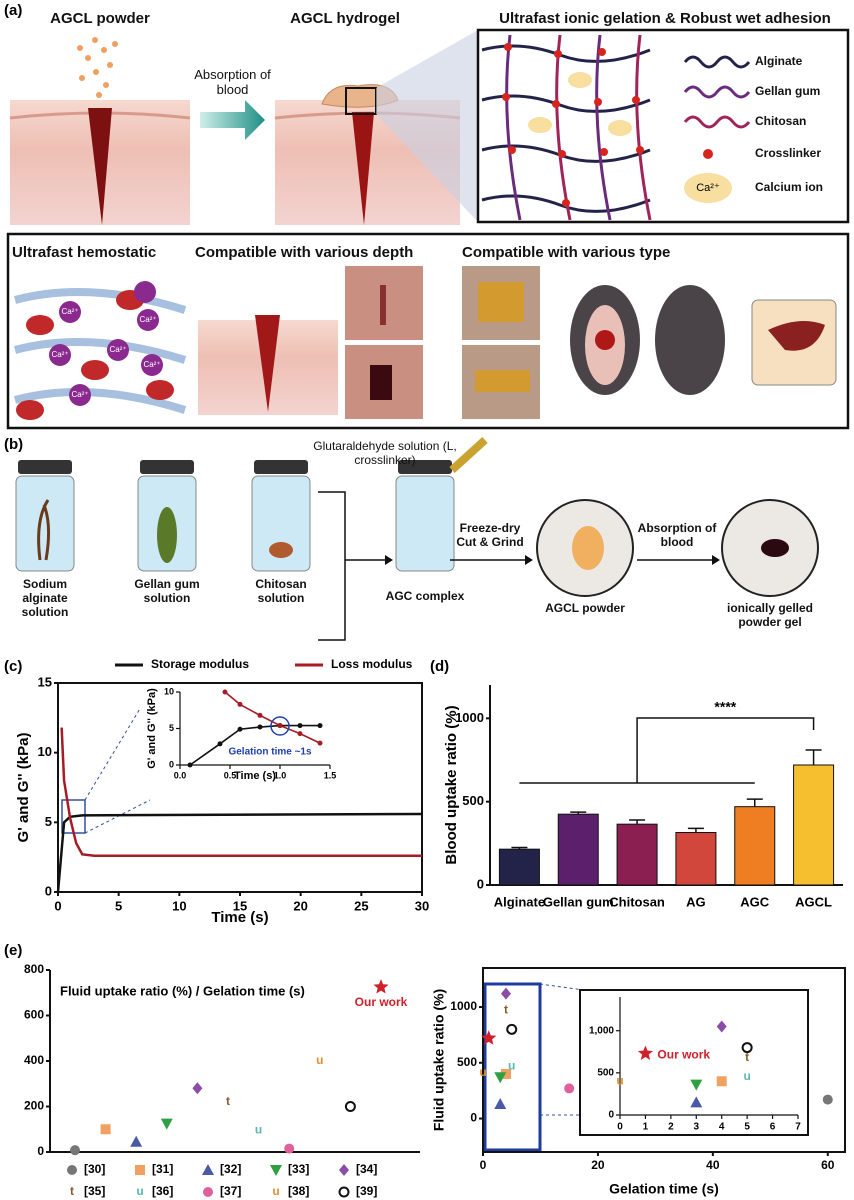  I want to click on x-tick-label: Gellan gum, so click(578, 901).